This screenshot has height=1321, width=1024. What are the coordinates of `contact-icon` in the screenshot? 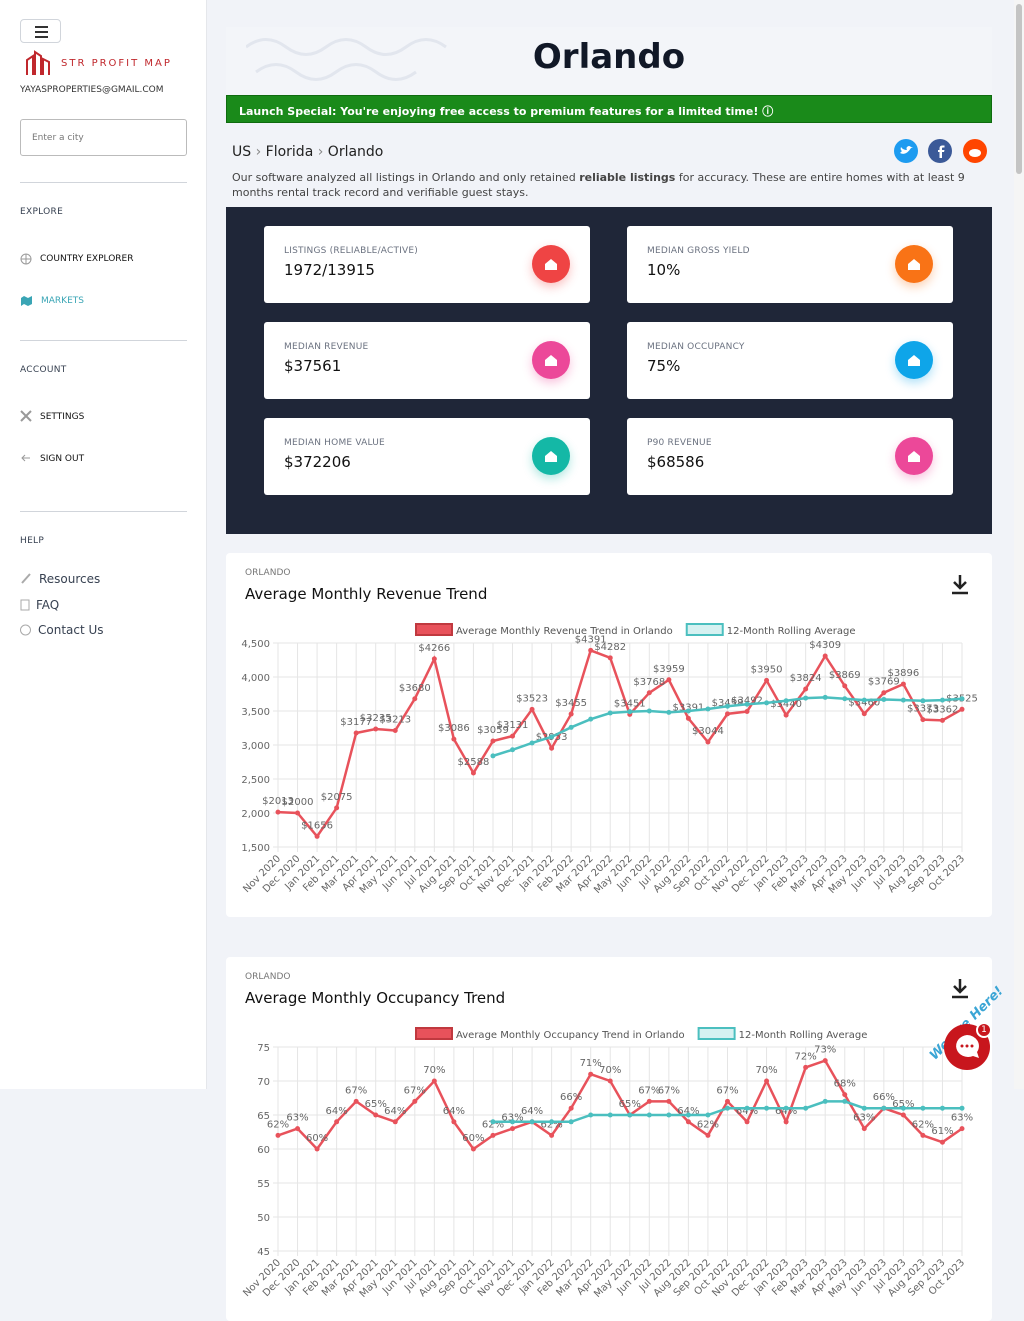 It's located at (25, 630).